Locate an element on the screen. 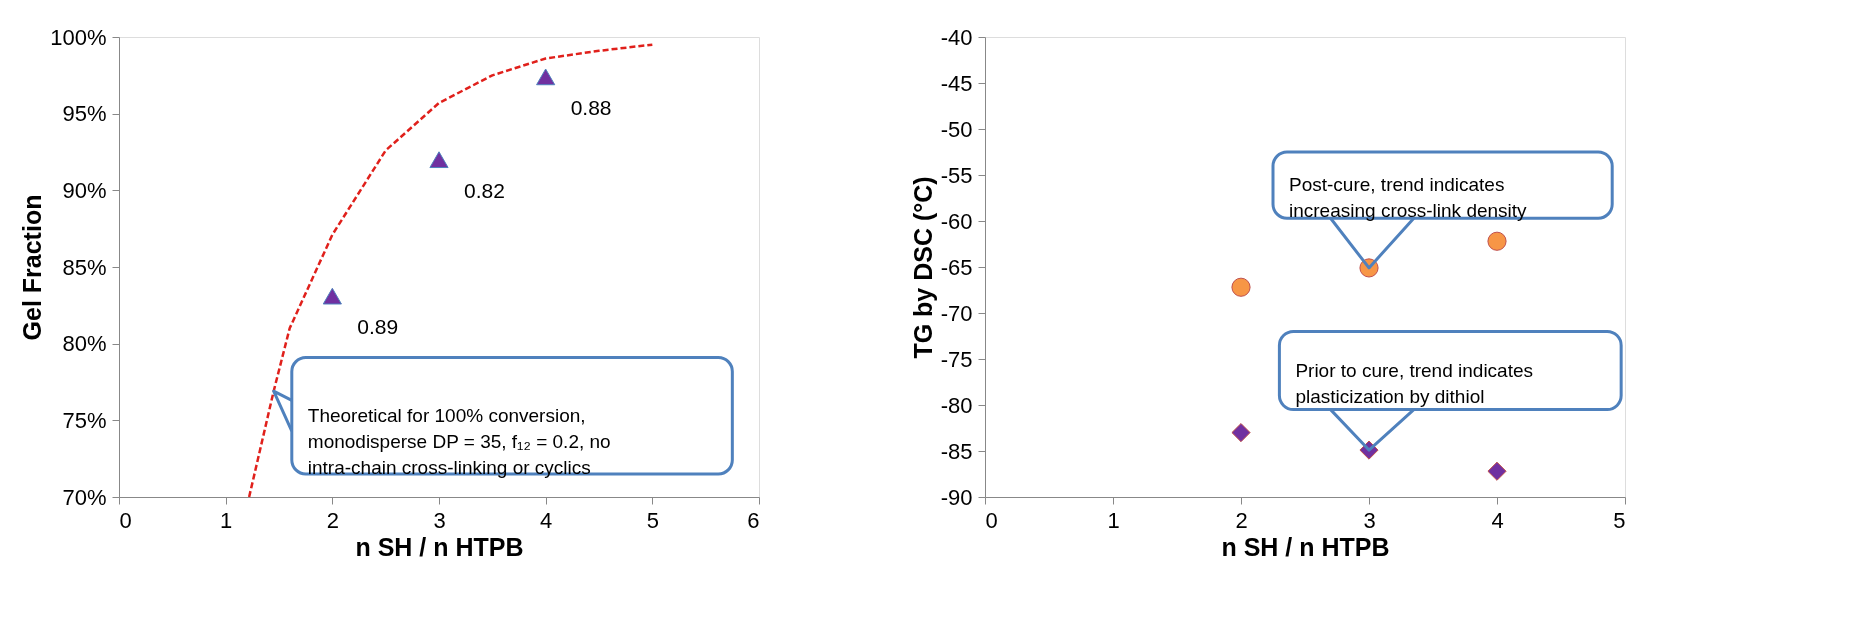 The width and height of the screenshot is (1849, 624). y-tick-label: -90 is located at coordinates (956, 497).